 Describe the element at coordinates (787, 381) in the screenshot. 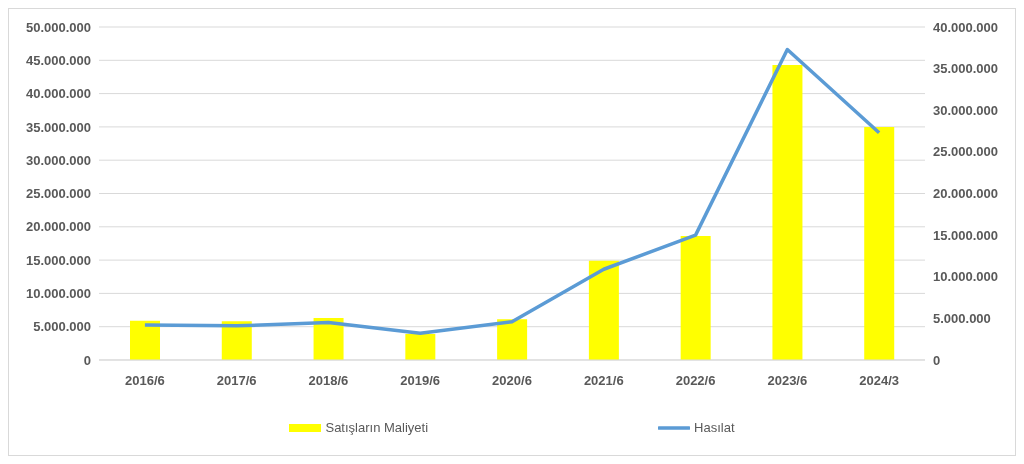

I see `x-tick-label: 2023/6` at that location.